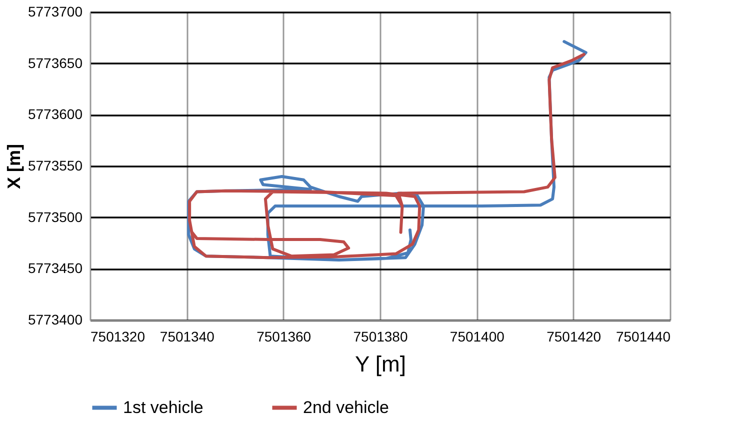 Image resolution: width=747 pixels, height=441 pixels. What do you see at coordinates (55, 114) in the screenshot?
I see `y-tick-label: 5773600` at bounding box center [55, 114].